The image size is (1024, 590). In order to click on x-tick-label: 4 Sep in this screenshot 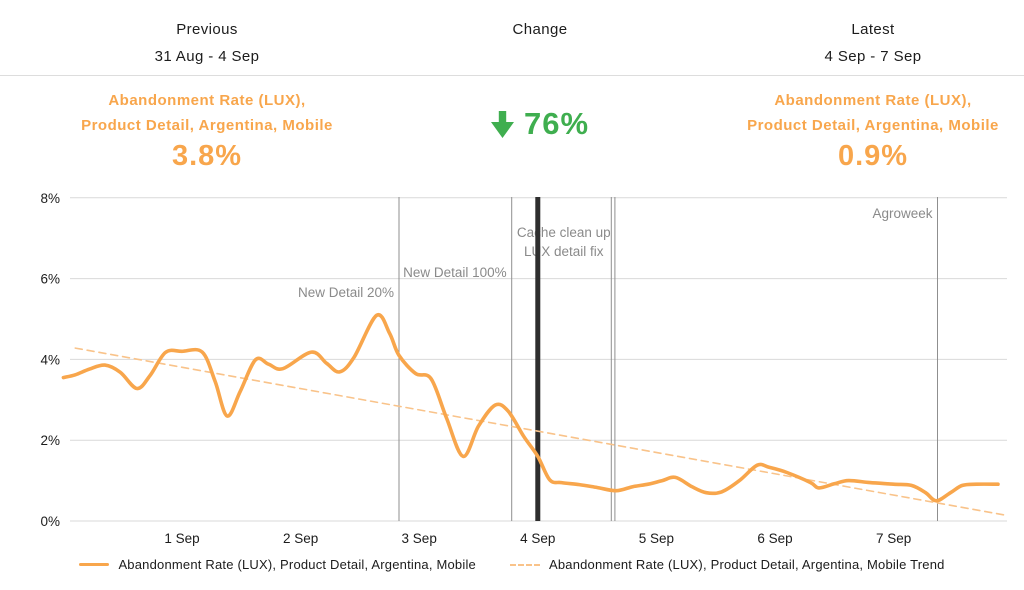, I will do `click(537, 538)`.